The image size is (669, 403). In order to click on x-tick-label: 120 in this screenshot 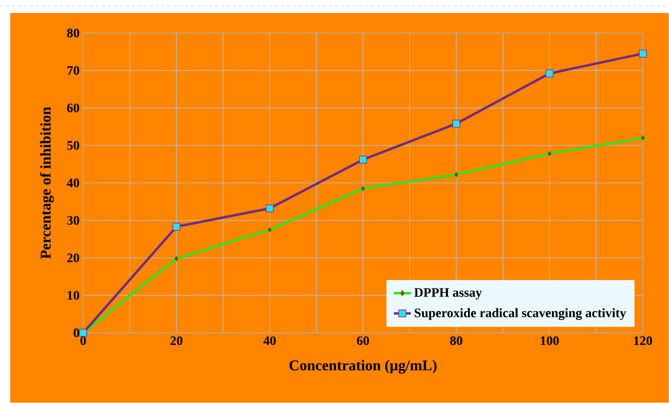, I will do `click(643, 341)`.